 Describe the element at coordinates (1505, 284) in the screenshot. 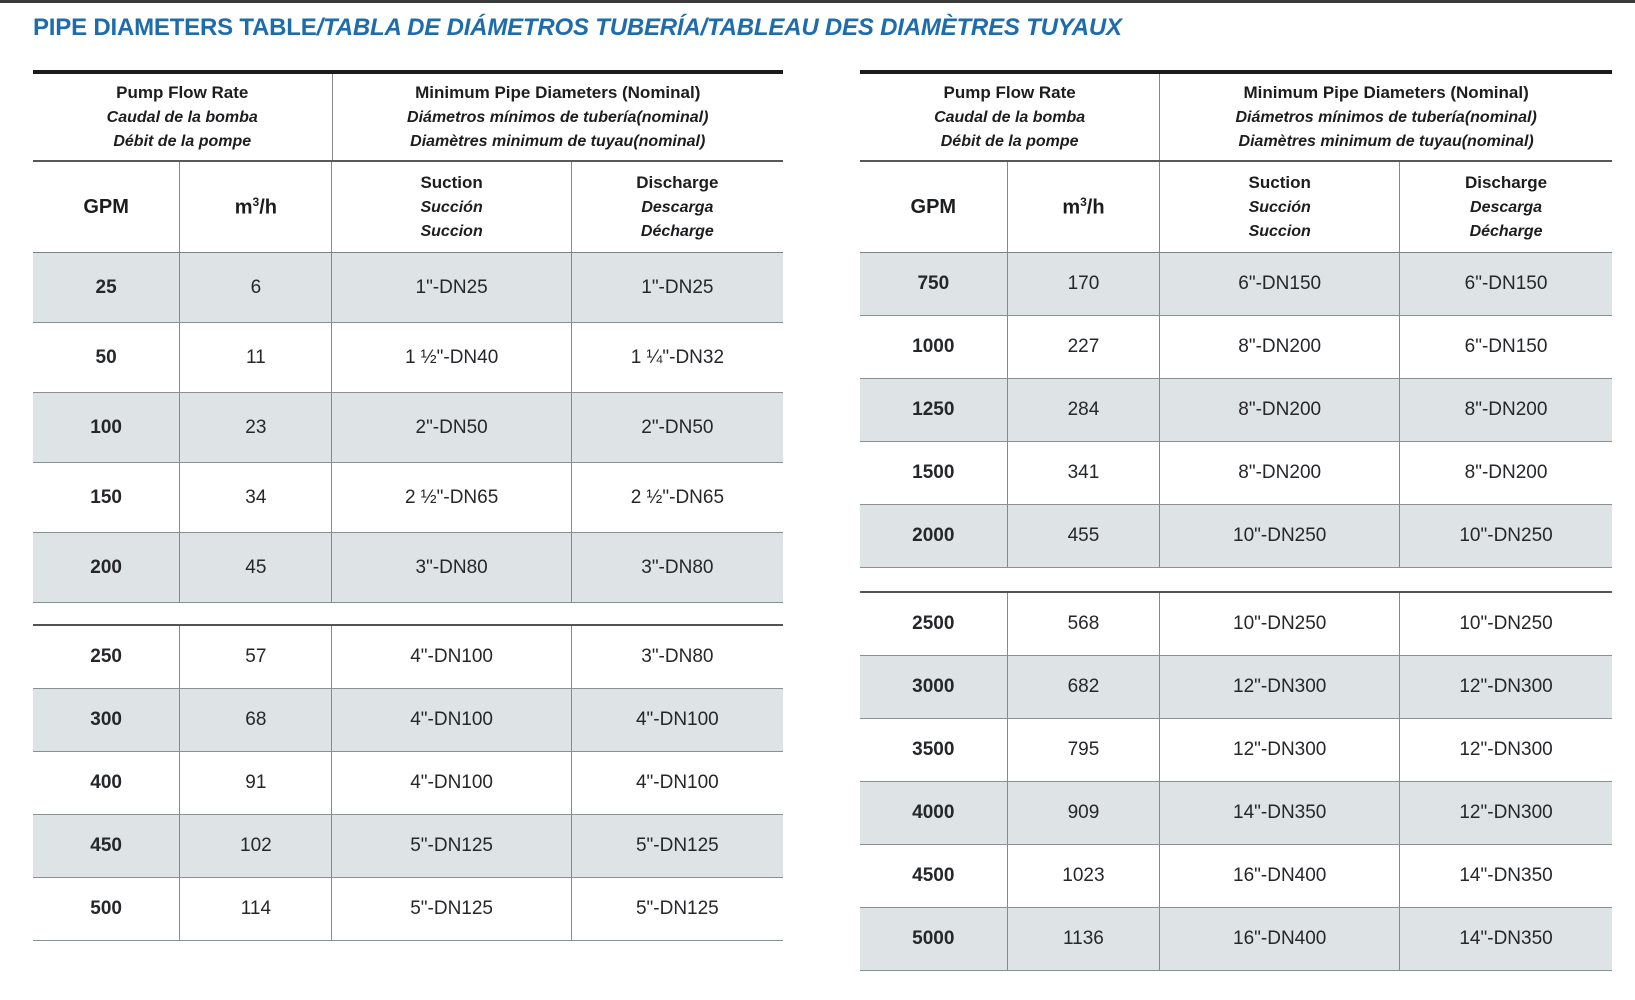

I see `discharge-cell: 6"-DN150` at that location.